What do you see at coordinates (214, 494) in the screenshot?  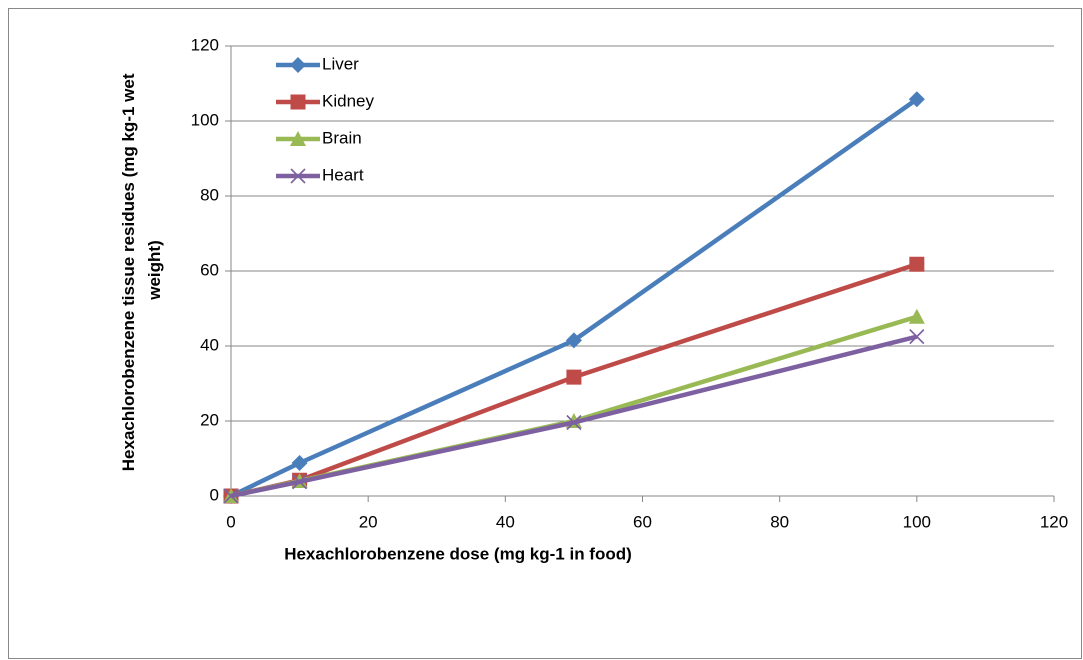 I see `y-tick-label: 0` at bounding box center [214, 494].